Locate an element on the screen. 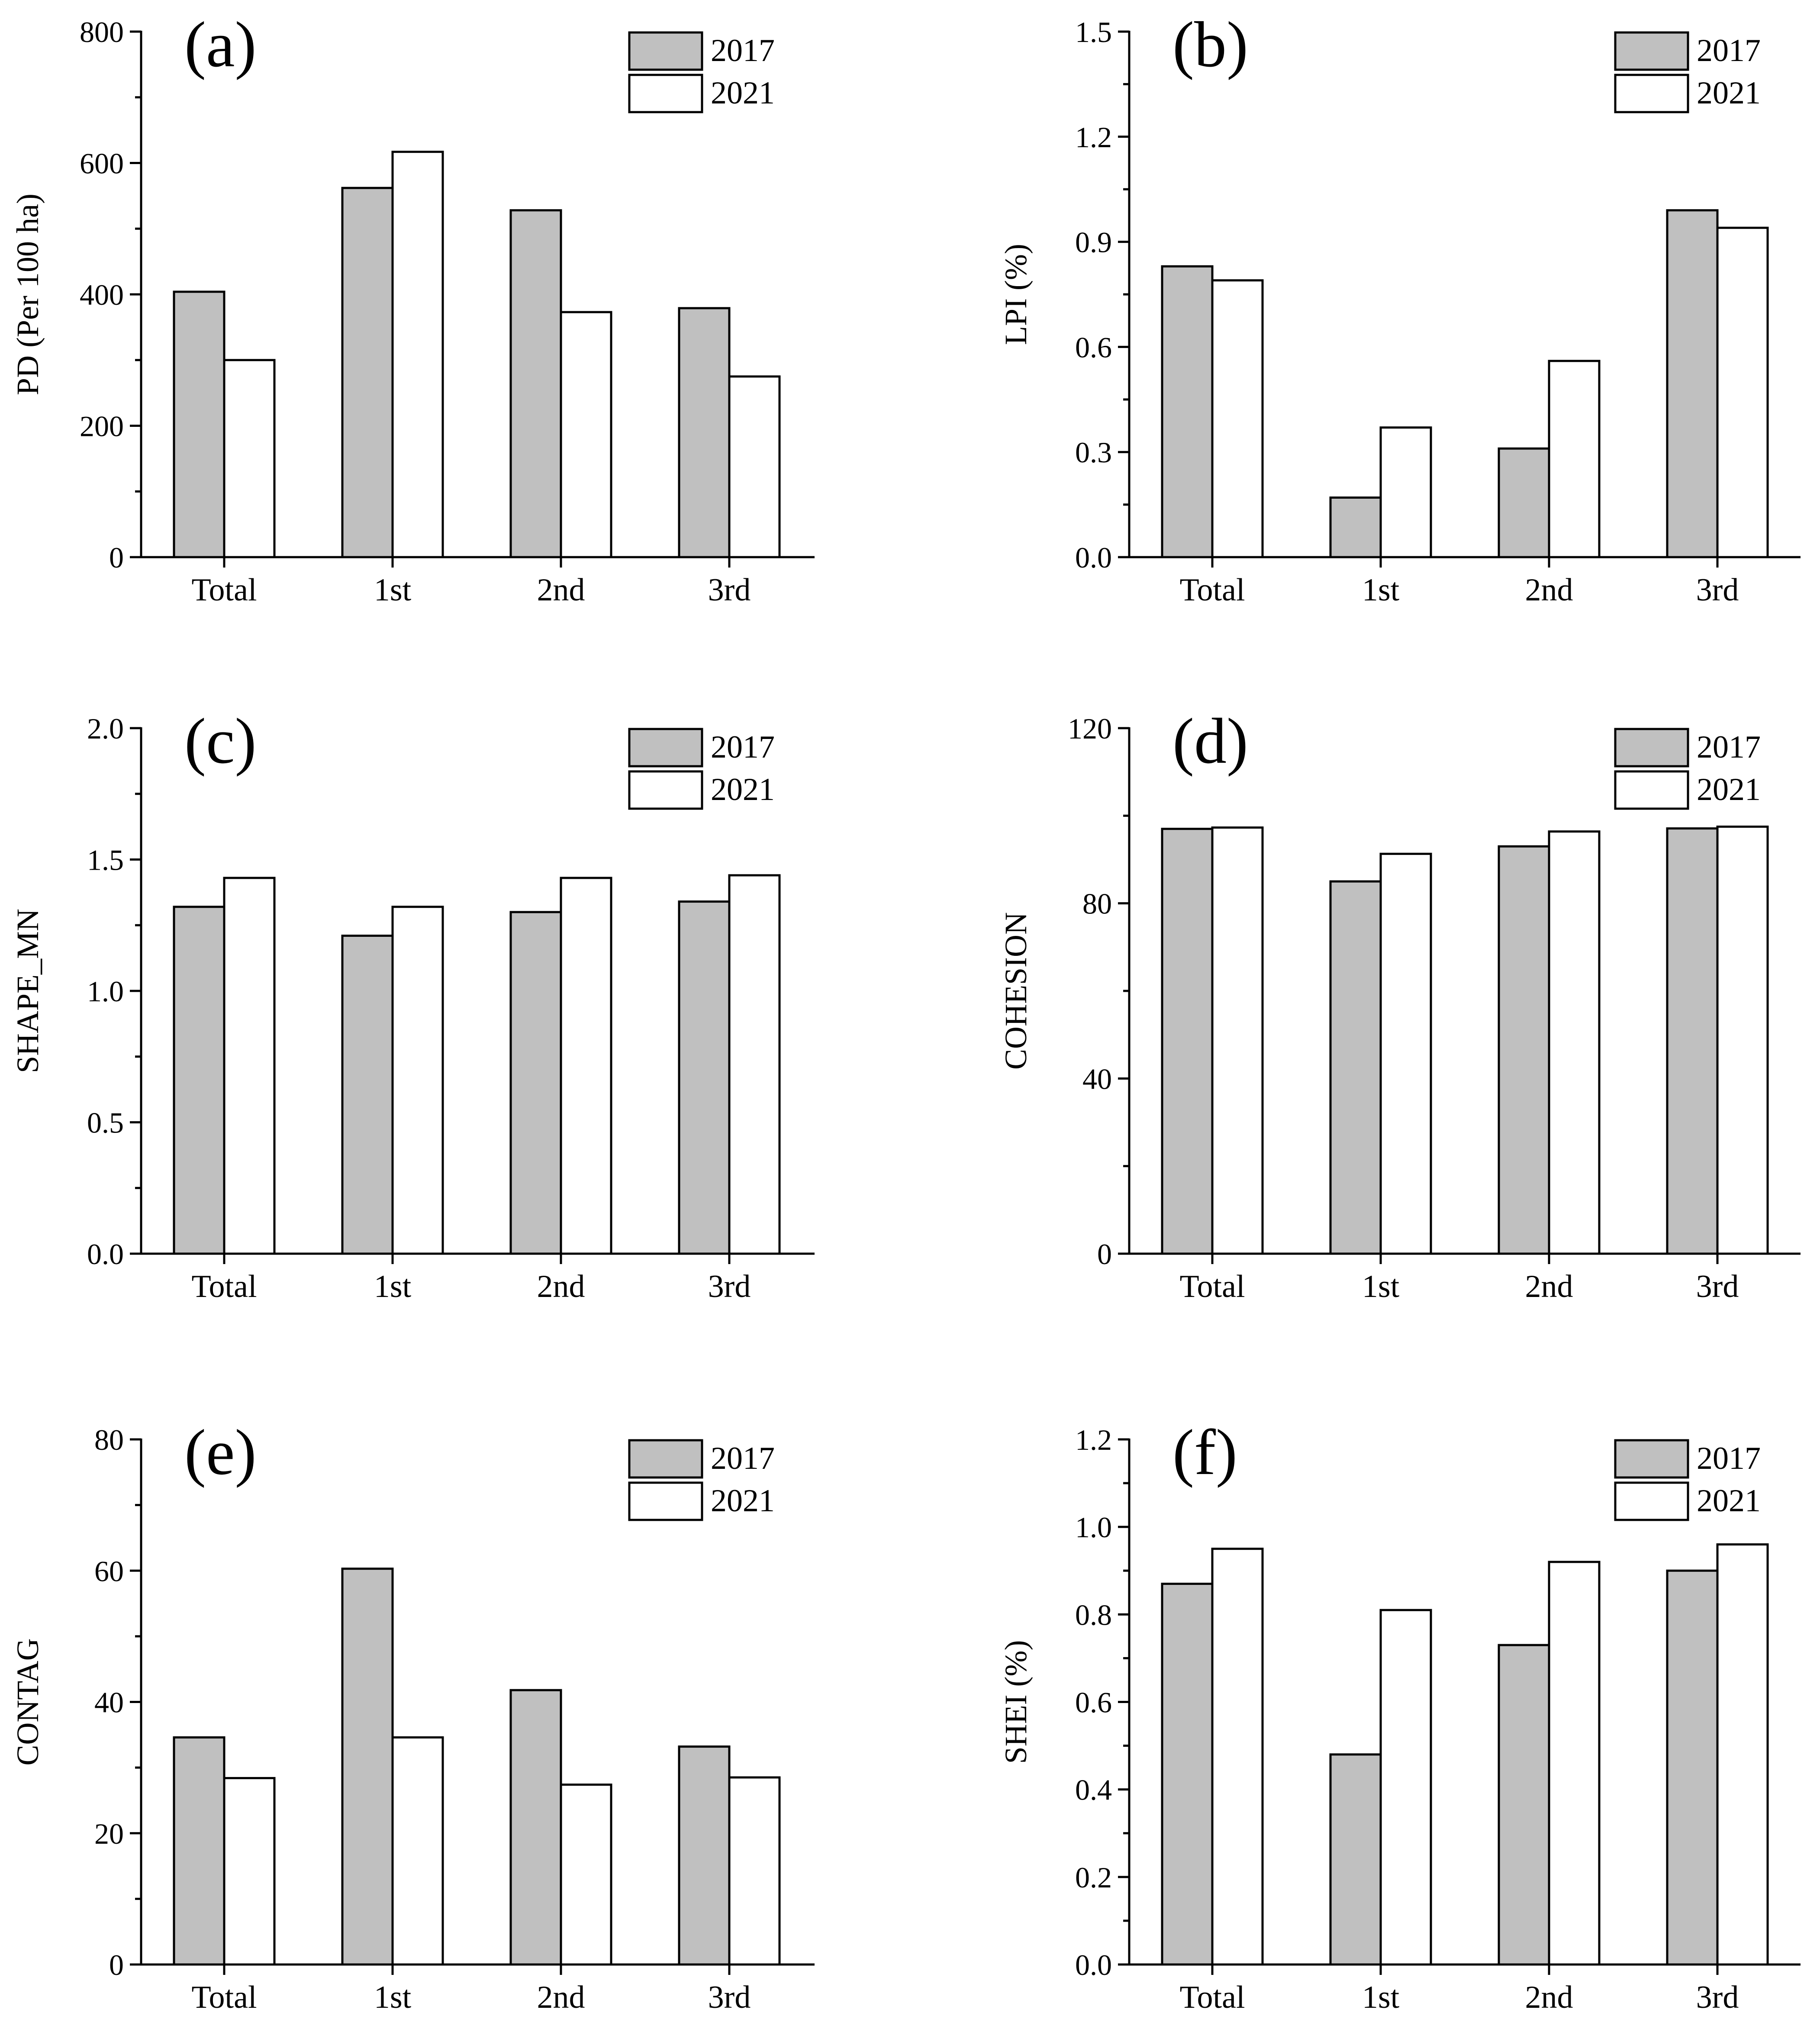 This screenshot has height=2029, width=1820. y-axis-title: PD (Per 100 ha) is located at coordinates (27, 294).